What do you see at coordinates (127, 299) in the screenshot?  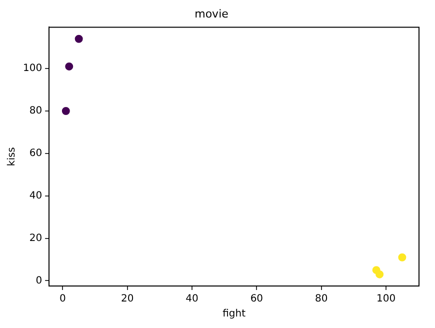 I see `x-tick-label: 20` at bounding box center [127, 299].